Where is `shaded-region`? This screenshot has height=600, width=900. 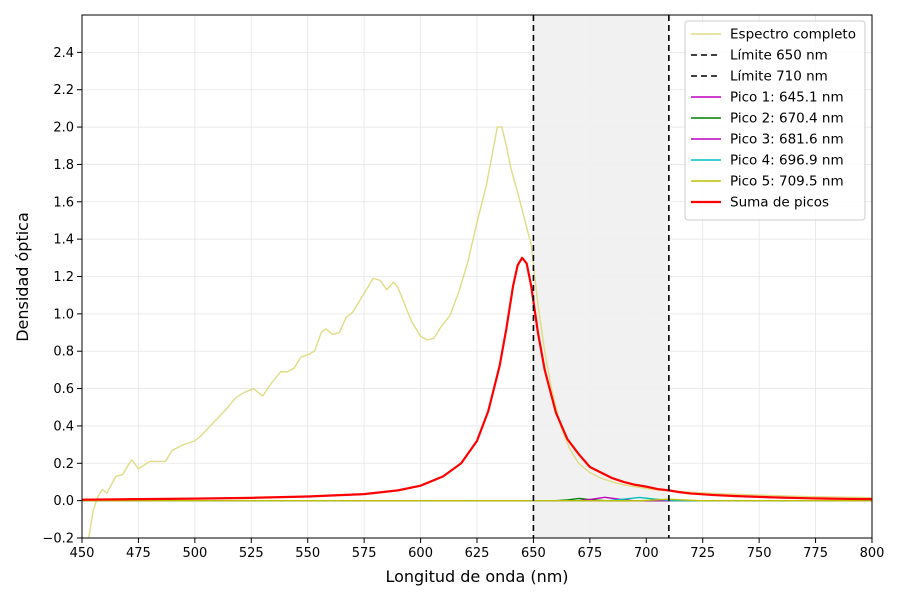 shaded-region is located at coordinates (601, 276).